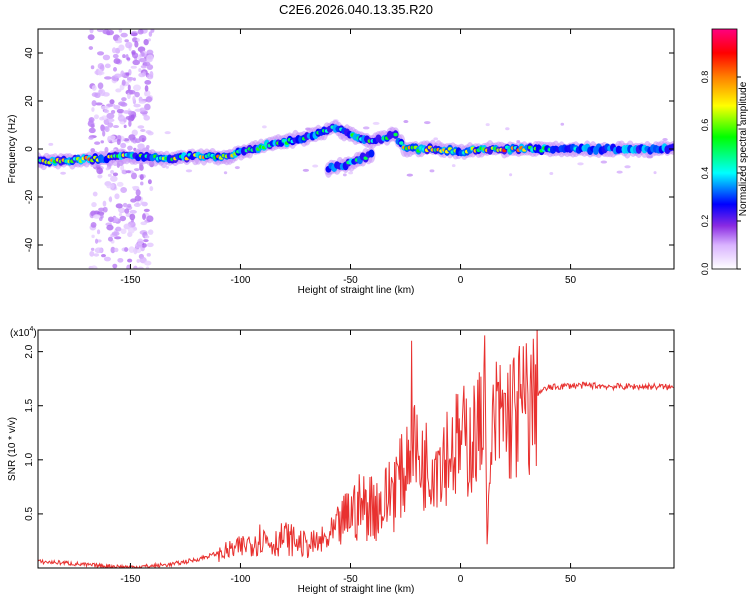 Image resolution: width=750 pixels, height=600 pixels. What do you see at coordinates (23, 332) in the screenshot?
I see `snr-multiplier: (x104)` at bounding box center [23, 332].